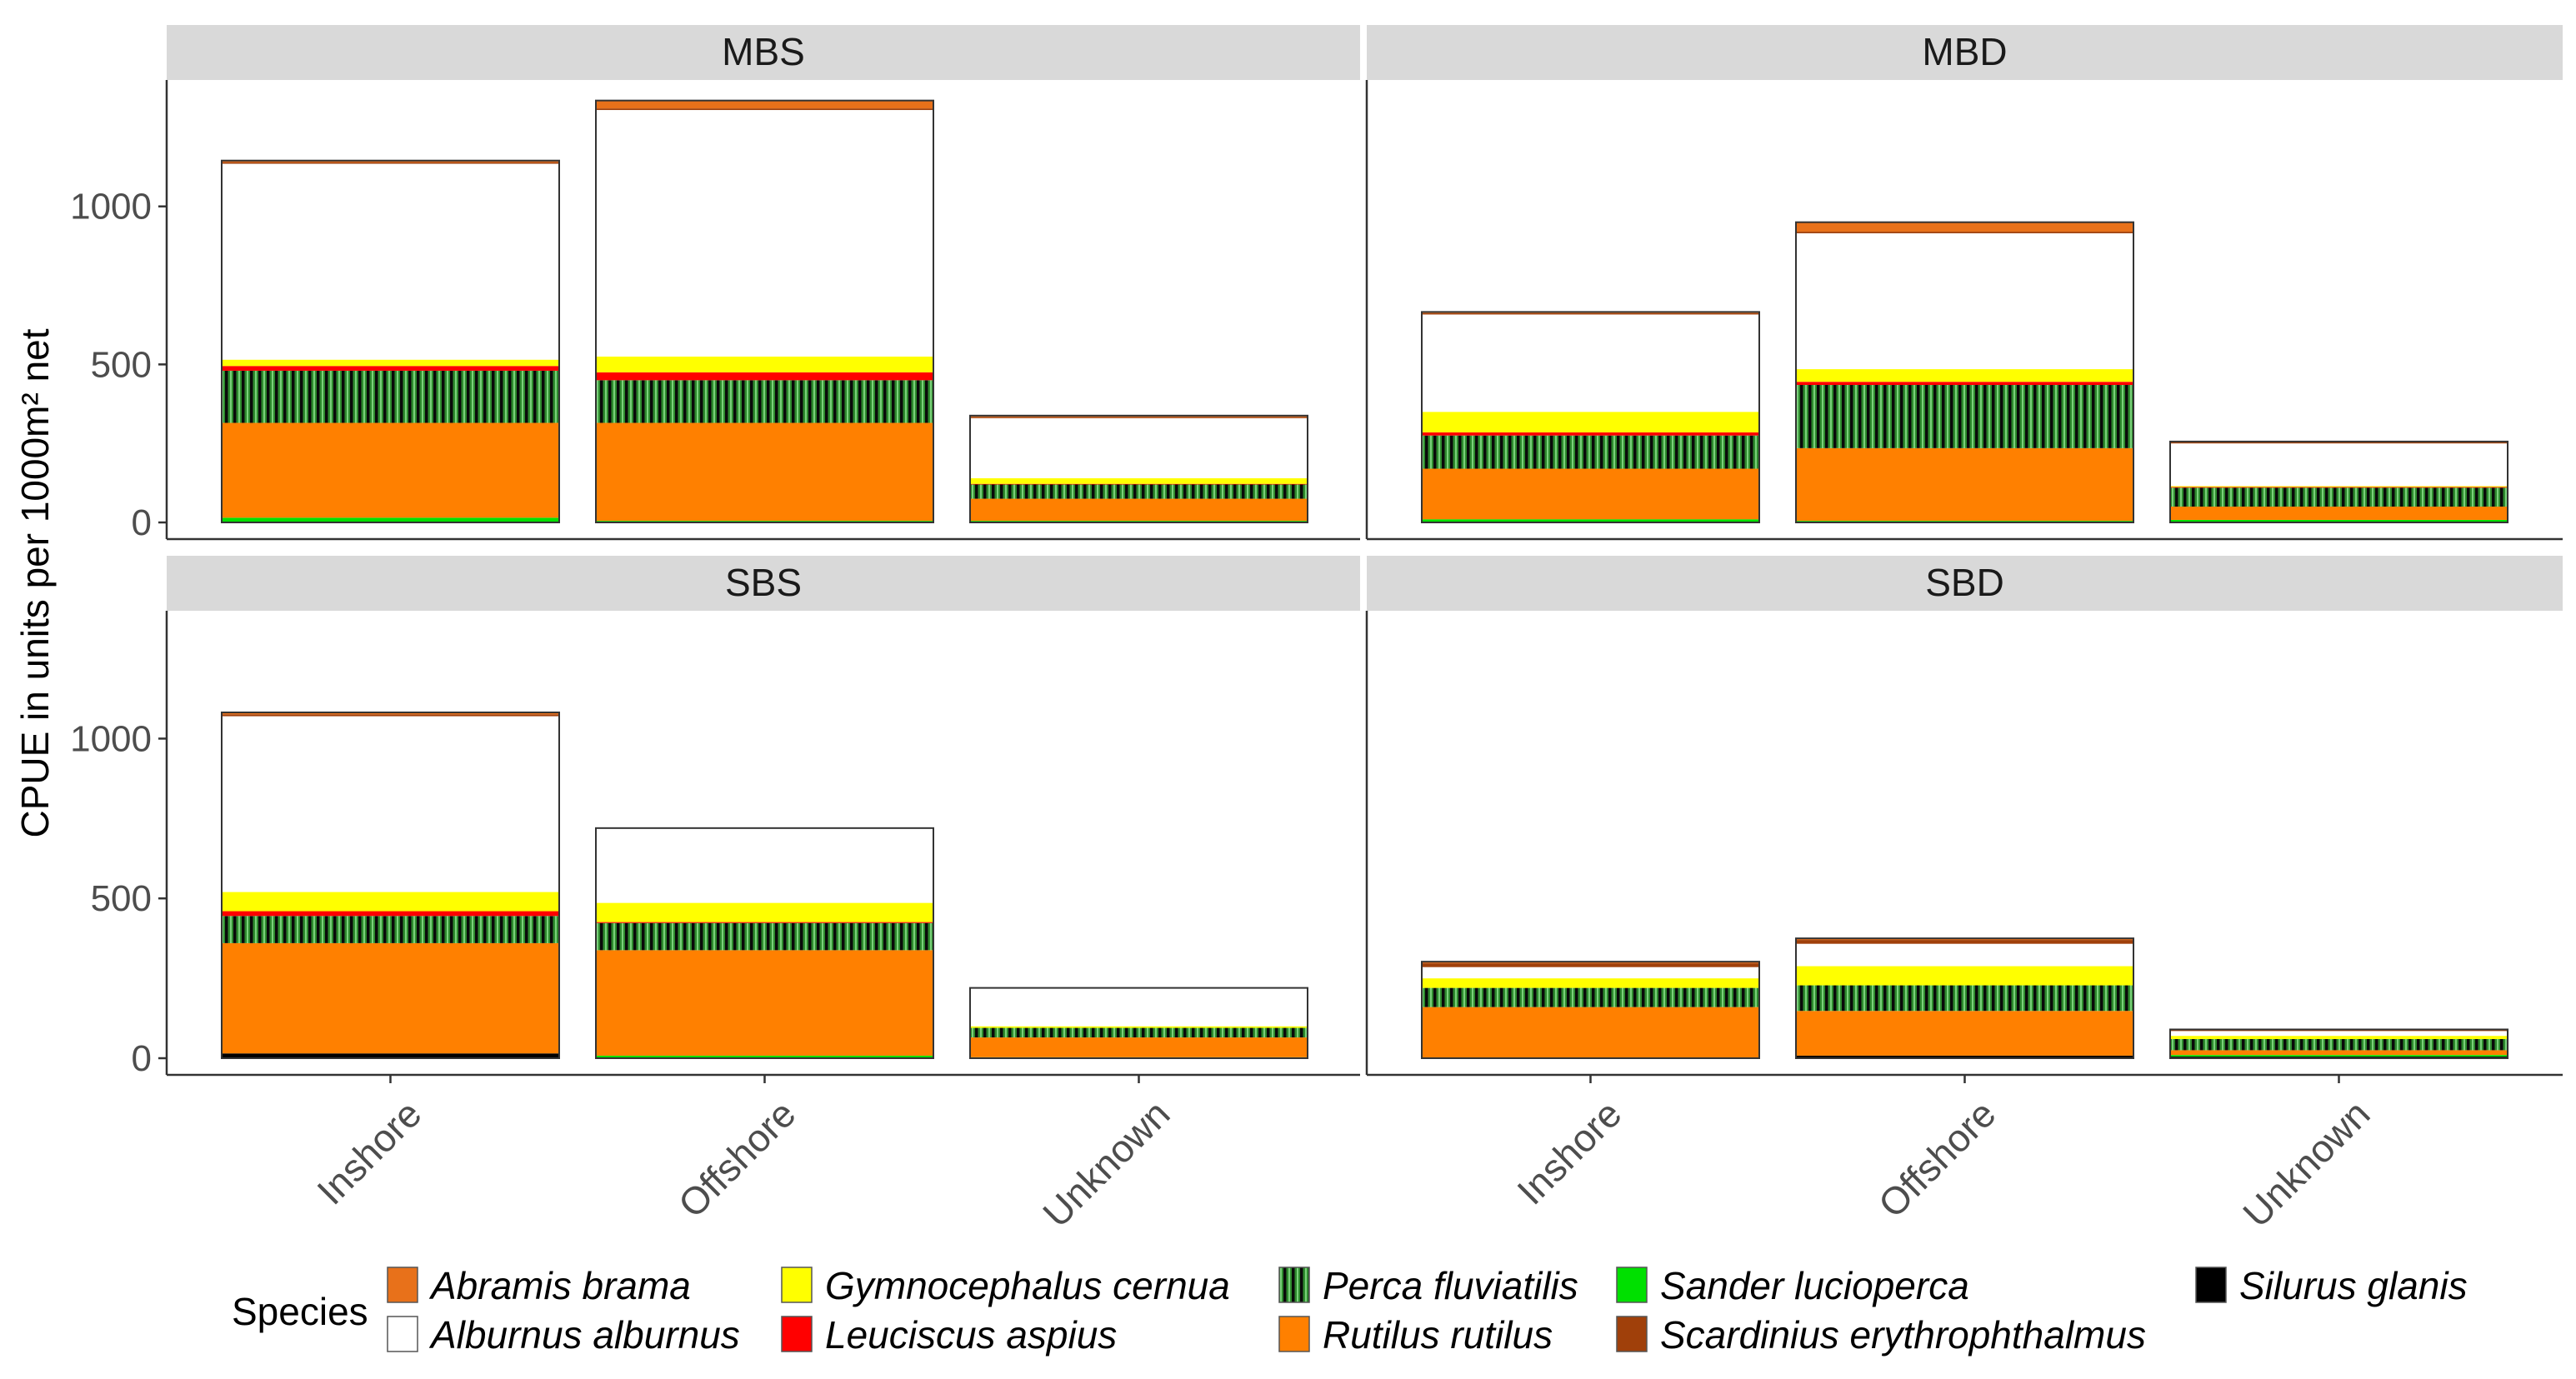 The image size is (2576, 1379). What do you see at coordinates (35, 582) in the screenshot?
I see `y-axis-title: CPUE in units per 1000m² net` at bounding box center [35, 582].